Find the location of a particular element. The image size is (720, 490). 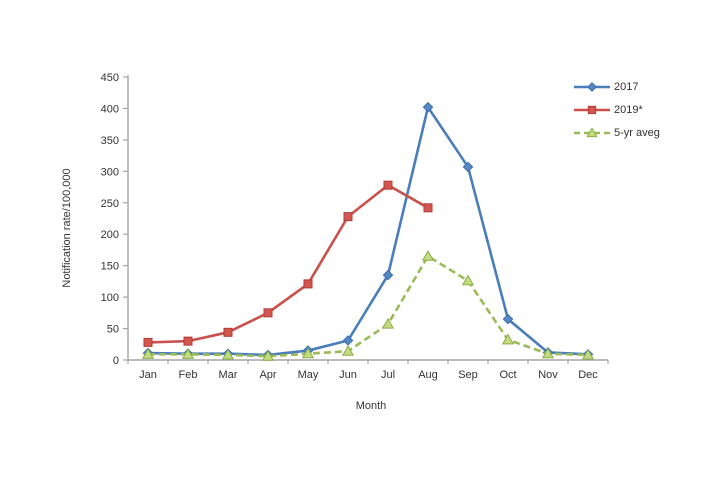

legend: 2017 2019* 5-yr aveg is located at coordinates (616, 110).